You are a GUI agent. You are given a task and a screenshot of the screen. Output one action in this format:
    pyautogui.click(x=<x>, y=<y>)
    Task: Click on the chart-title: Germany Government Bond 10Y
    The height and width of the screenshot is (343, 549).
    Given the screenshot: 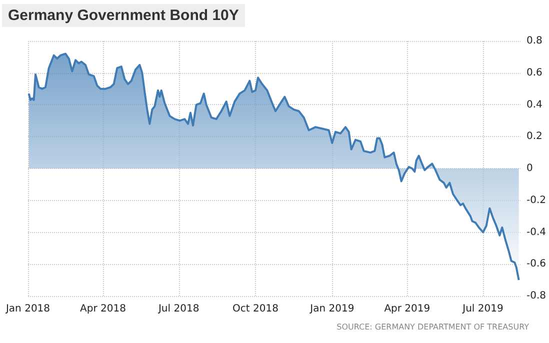 What is the action you would take?
    pyautogui.click(x=123, y=15)
    